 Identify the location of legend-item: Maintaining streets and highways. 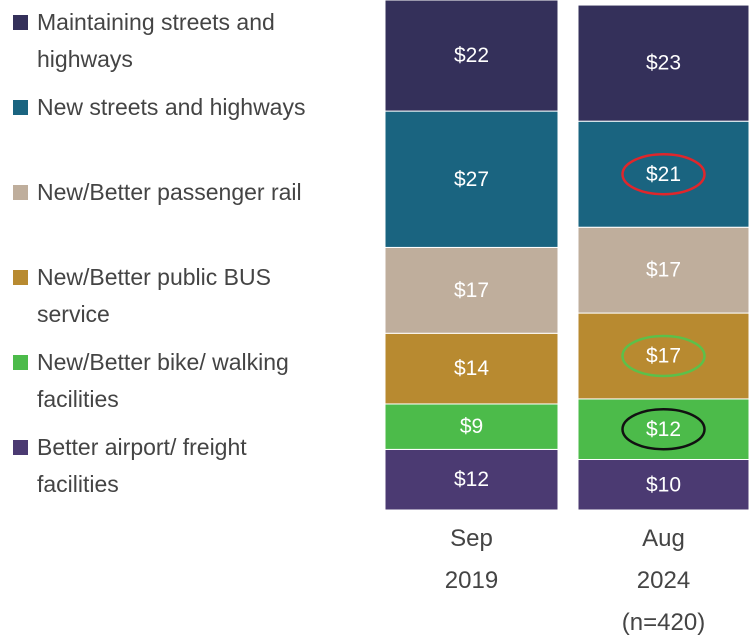
(178, 46).